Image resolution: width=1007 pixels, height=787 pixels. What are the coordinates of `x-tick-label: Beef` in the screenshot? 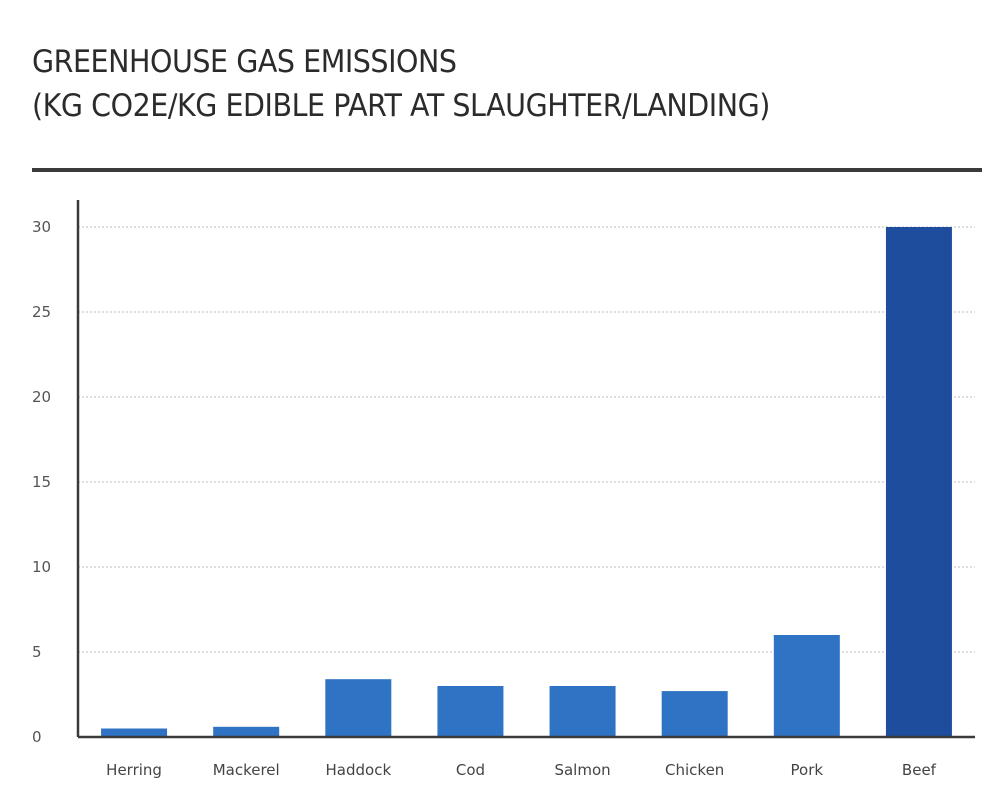 It's located at (919, 770).